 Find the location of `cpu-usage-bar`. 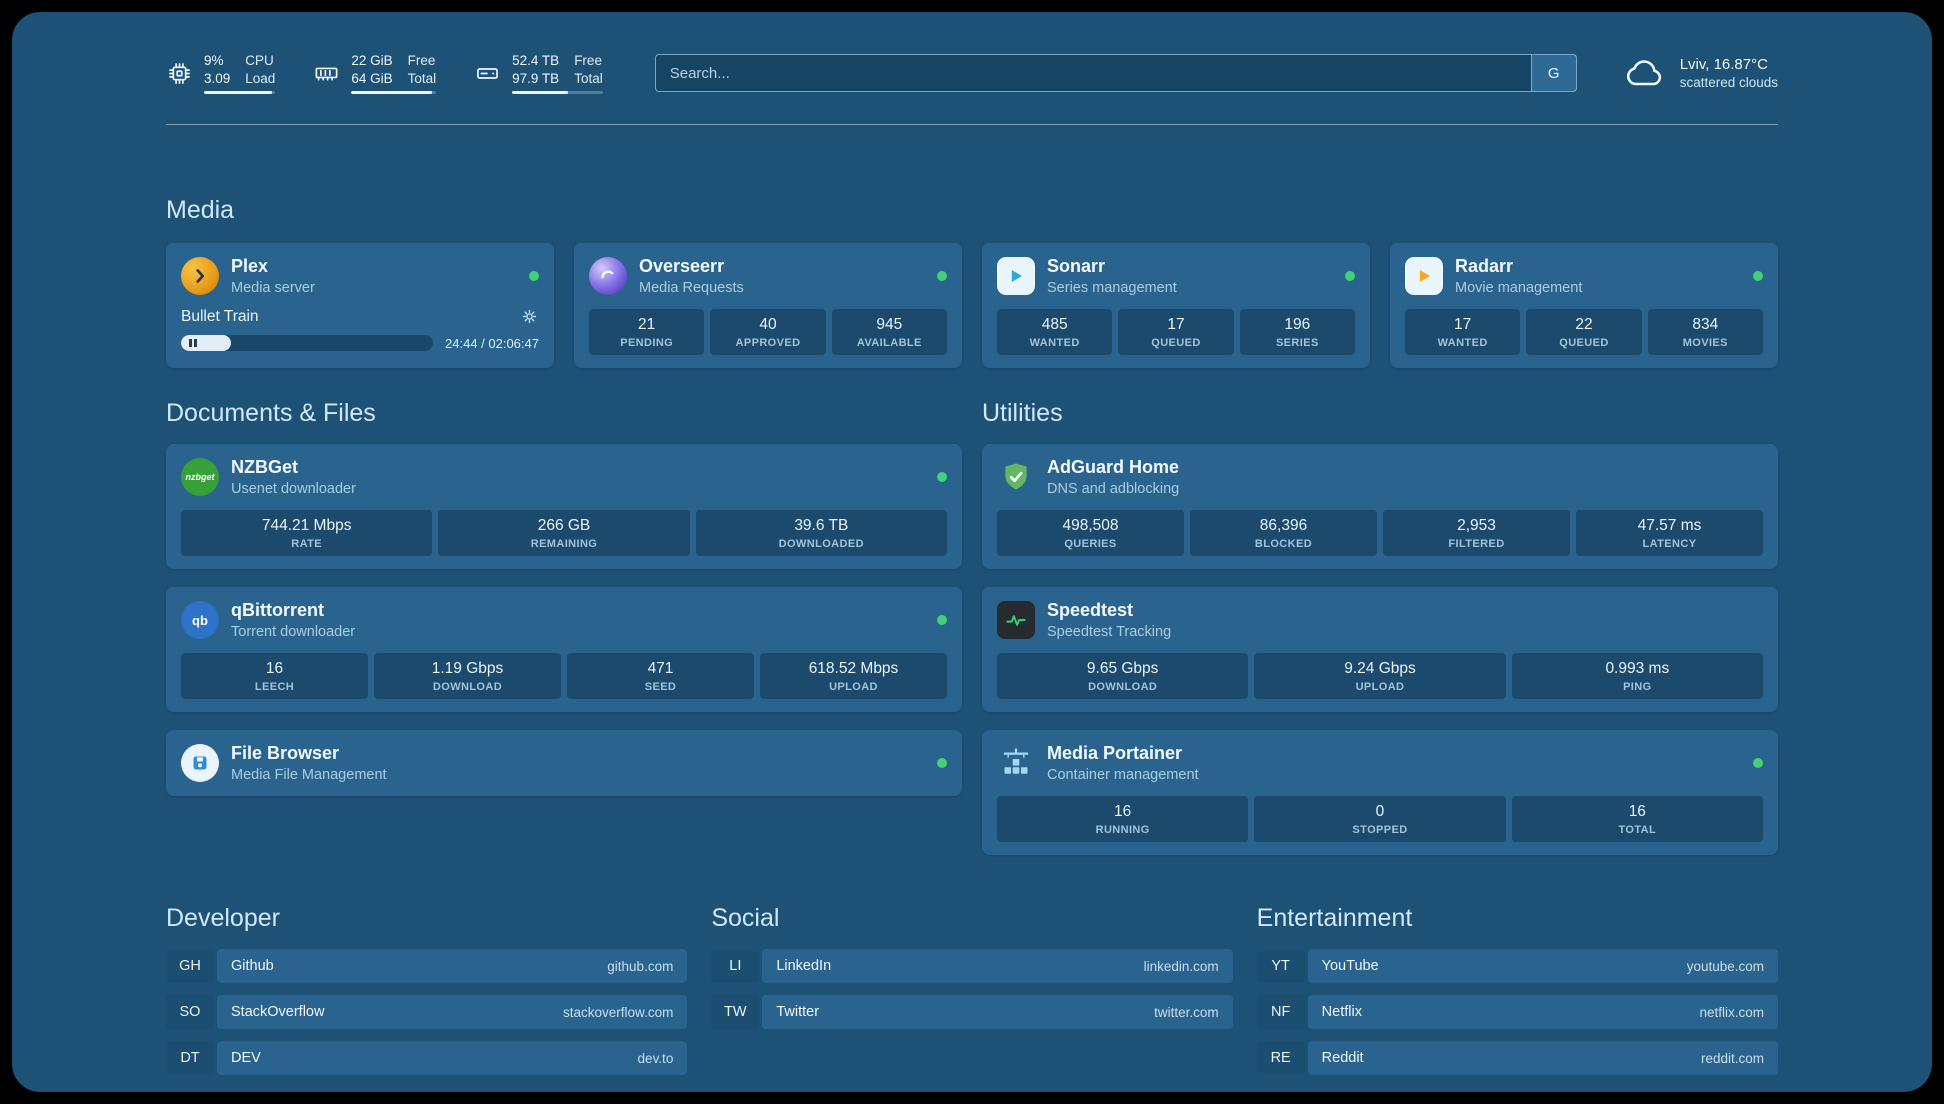

cpu-usage-bar is located at coordinates (240, 93).